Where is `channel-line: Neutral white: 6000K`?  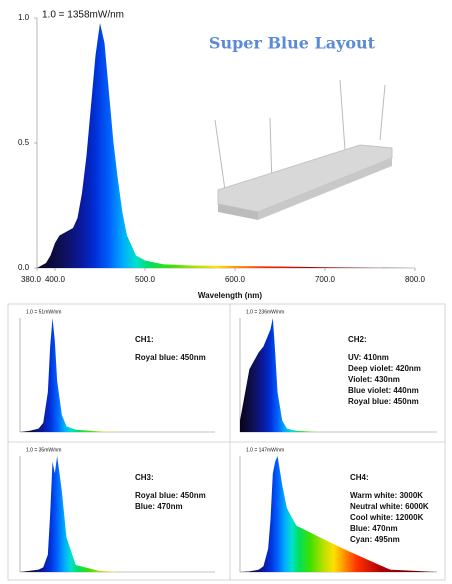
channel-line: Neutral white: 6000K is located at coordinates (389, 506).